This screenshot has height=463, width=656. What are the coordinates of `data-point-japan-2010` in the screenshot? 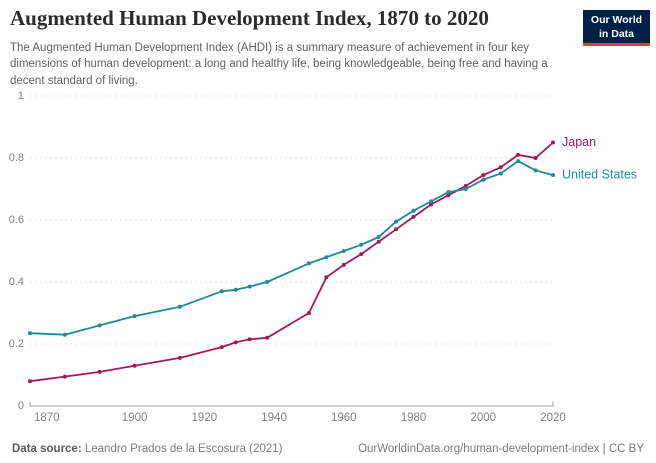 It's located at (518, 154).